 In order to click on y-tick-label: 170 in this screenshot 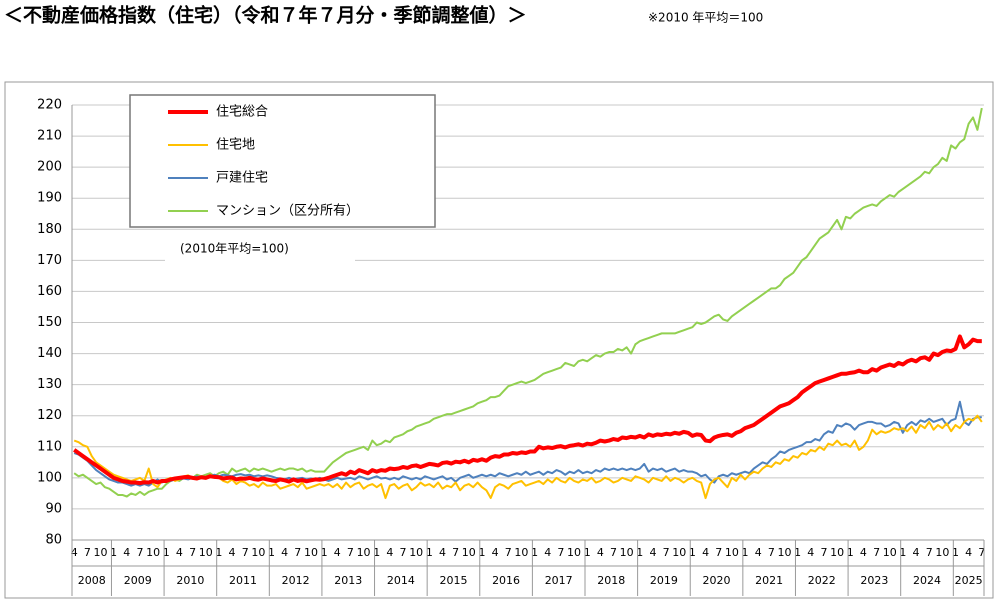, I will do `click(49, 260)`.